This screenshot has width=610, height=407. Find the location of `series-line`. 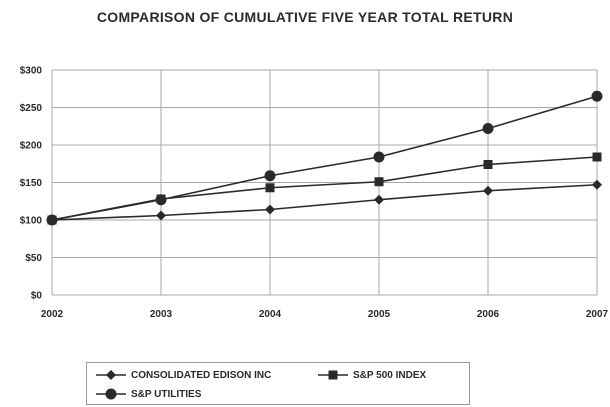

series-line is located at coordinates (324, 202).